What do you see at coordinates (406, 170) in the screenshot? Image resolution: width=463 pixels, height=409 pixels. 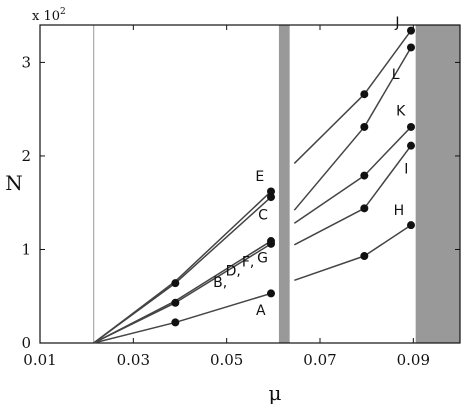 I see `point-label: I` at bounding box center [406, 170].